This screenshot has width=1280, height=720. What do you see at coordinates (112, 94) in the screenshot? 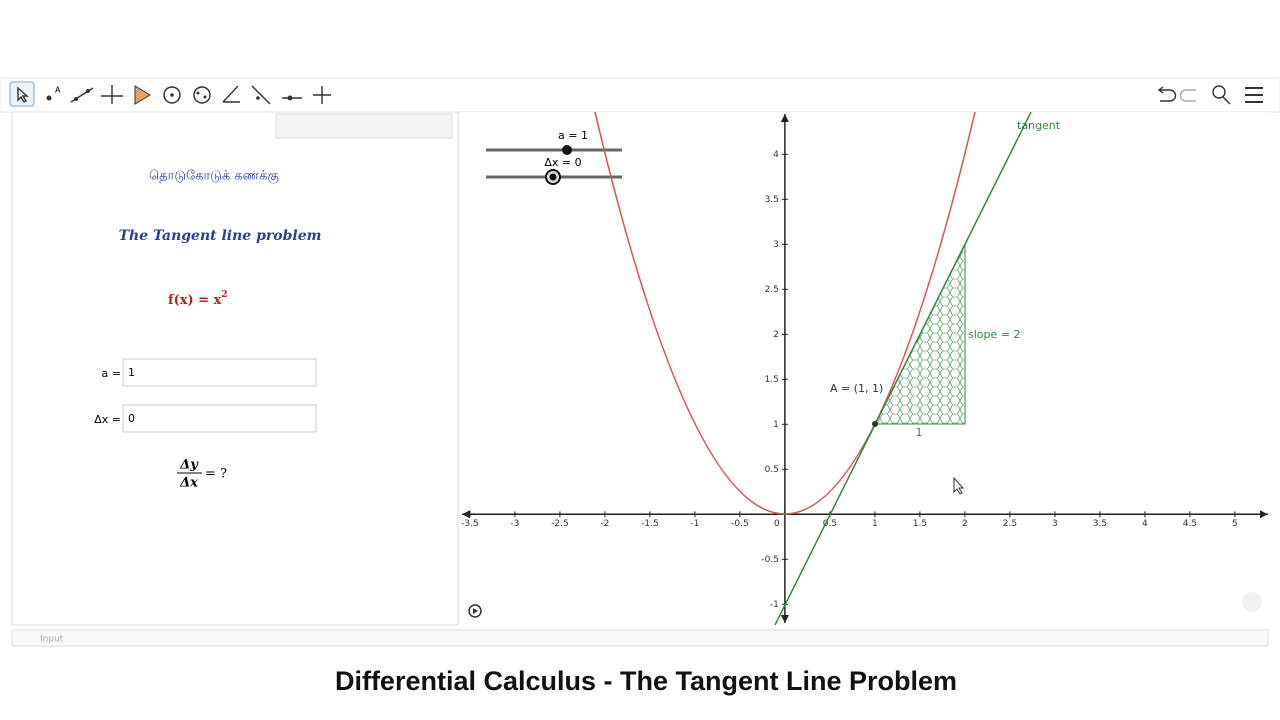
I see `tool-perpendicular` at bounding box center [112, 94].